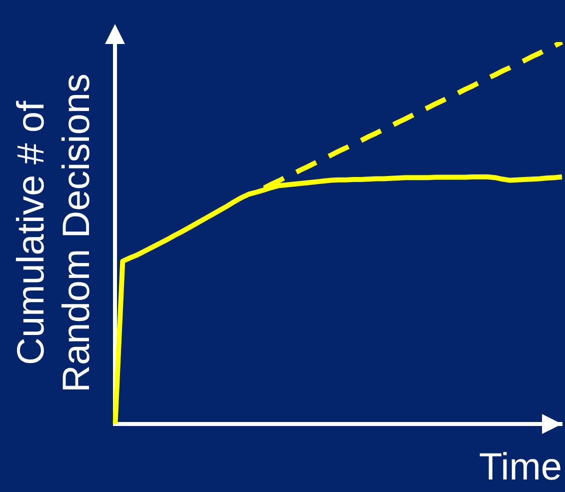 The height and width of the screenshot is (492, 565). What do you see at coordinates (520, 467) in the screenshot?
I see `x-axis-title: Time` at bounding box center [520, 467].